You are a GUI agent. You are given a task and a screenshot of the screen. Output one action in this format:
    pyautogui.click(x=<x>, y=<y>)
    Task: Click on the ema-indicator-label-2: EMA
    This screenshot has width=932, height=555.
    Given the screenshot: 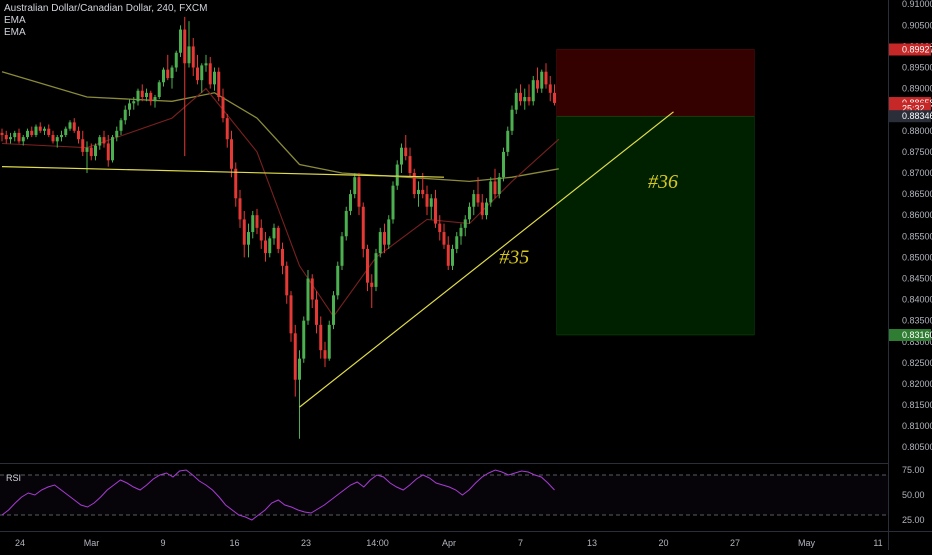 What is the action you would take?
    pyautogui.click(x=15, y=32)
    